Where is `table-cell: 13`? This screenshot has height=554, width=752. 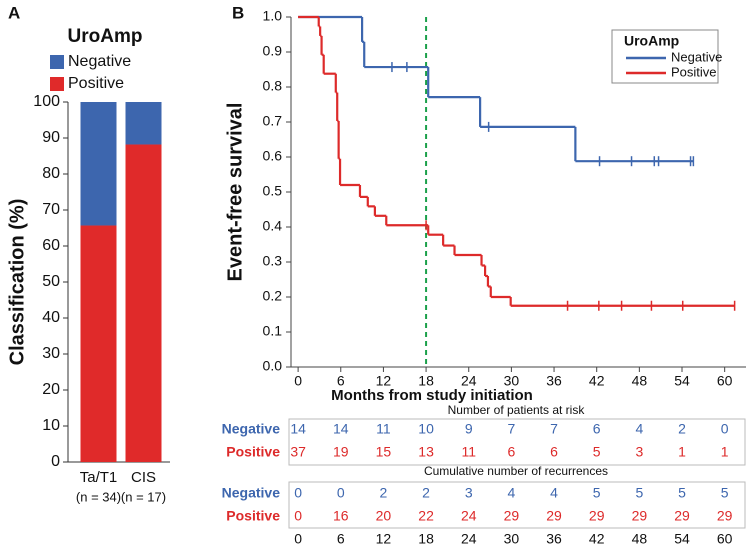
table-cell: 13 is located at coordinates (426, 452).